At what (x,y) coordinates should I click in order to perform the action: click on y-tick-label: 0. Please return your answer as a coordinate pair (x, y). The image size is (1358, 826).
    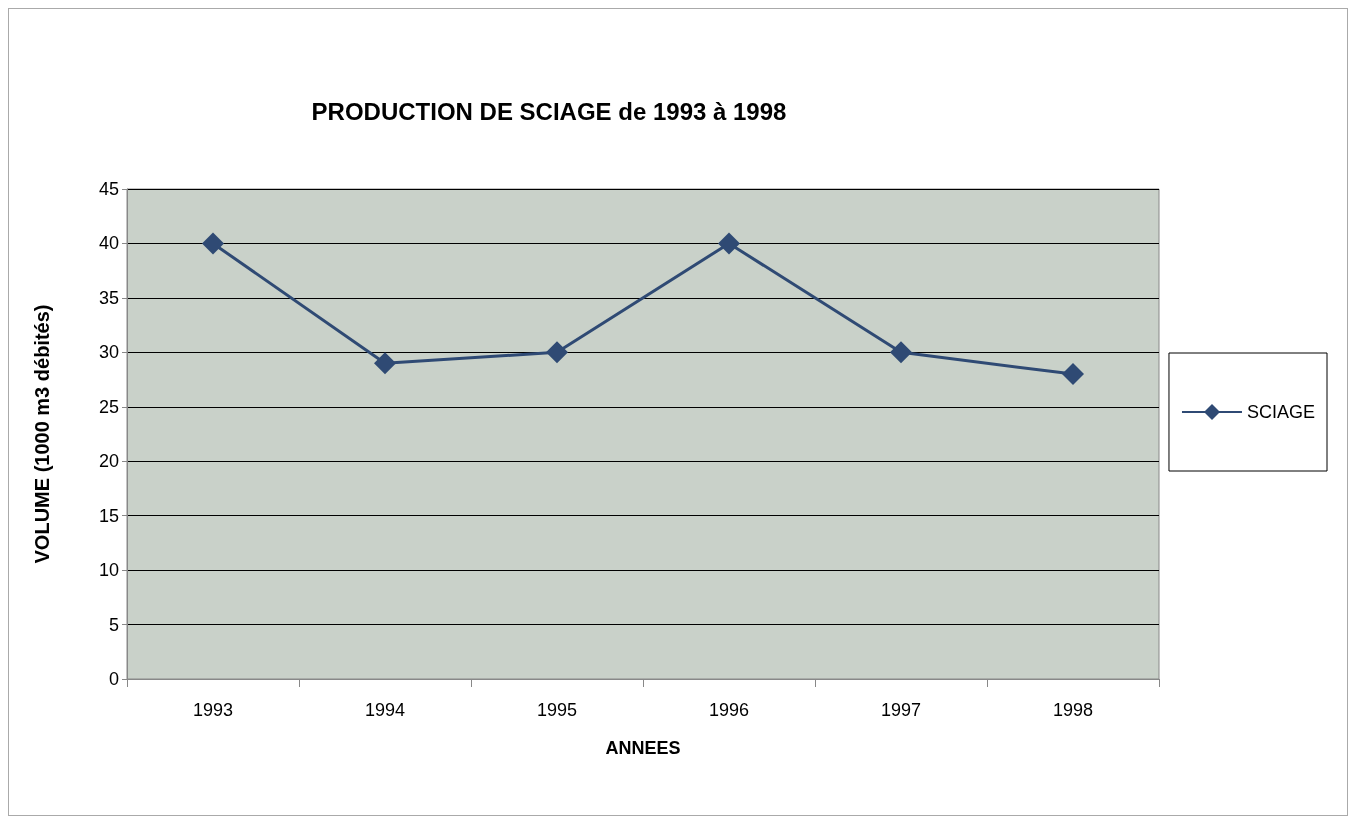
    Looking at the image, I should click on (113, 679).